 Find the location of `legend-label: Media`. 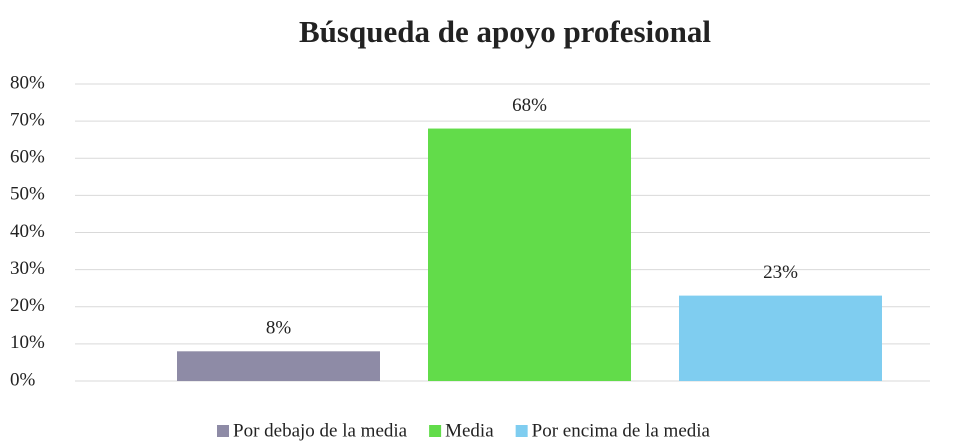

legend-label: Media is located at coordinates (469, 430).